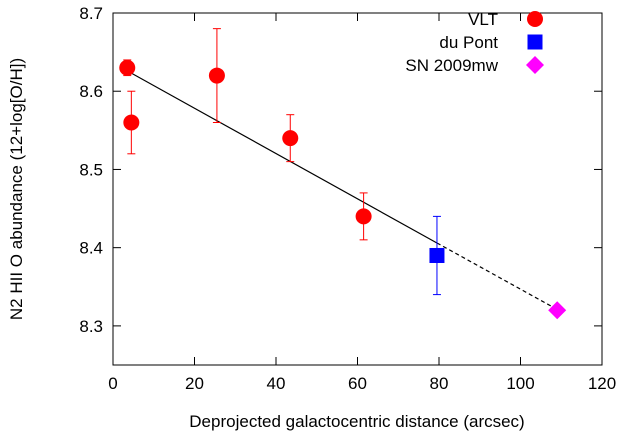 This screenshot has width=617, height=441. What do you see at coordinates (112, 383) in the screenshot?
I see `x-tick-label: 0` at bounding box center [112, 383].